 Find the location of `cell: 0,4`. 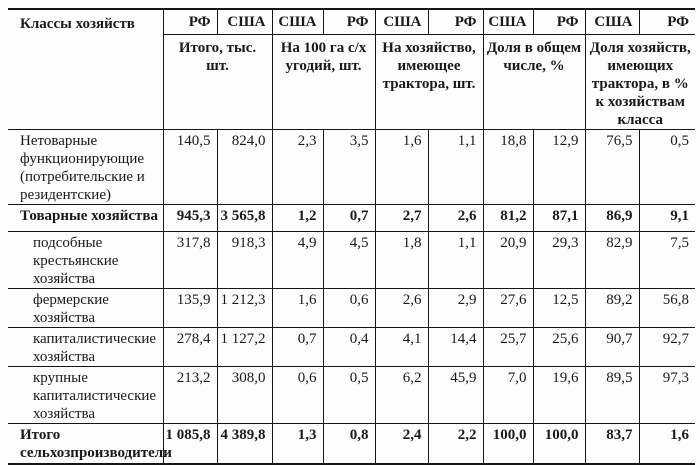

cell: 0,4 is located at coordinates (348, 346).